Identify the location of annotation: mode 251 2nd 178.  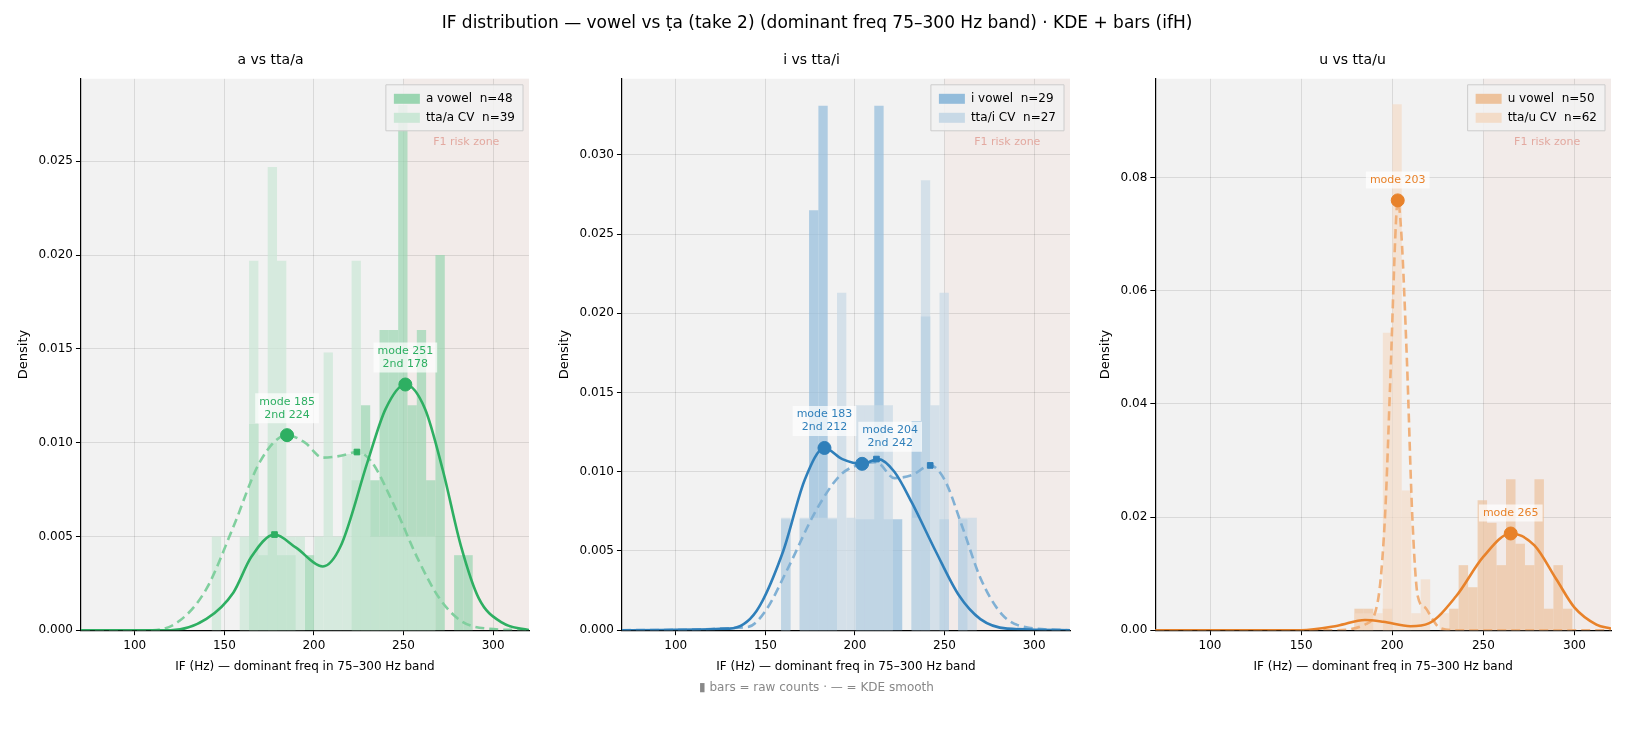
(405, 356).